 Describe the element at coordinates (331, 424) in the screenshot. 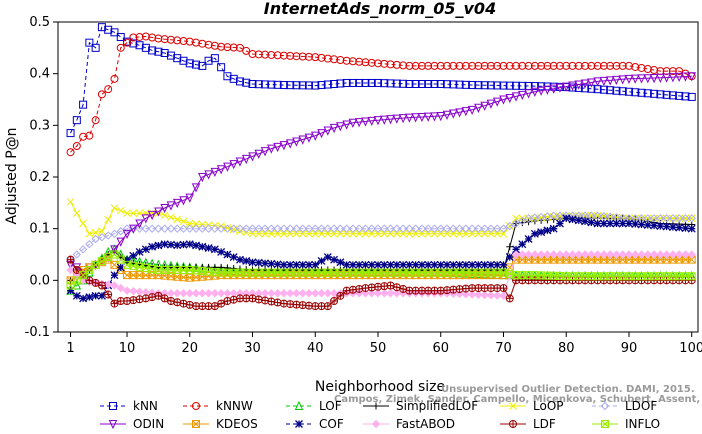

I see `legend-label: COF` at that location.